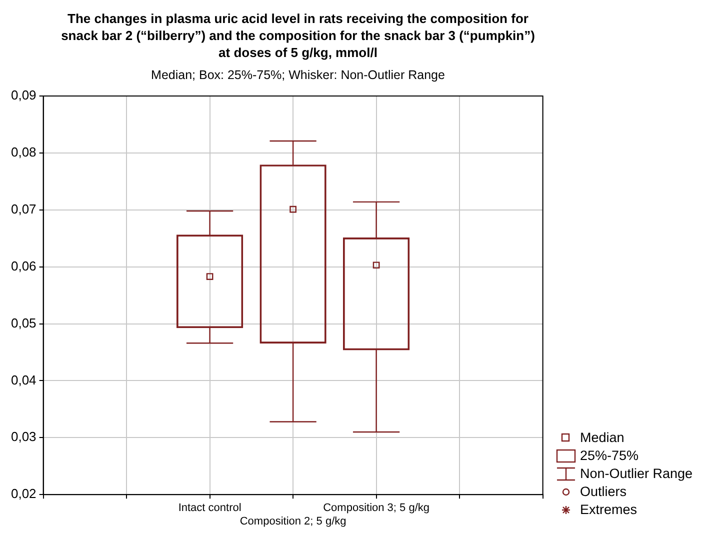 The image size is (709, 539). Describe the element at coordinates (23, 494) in the screenshot. I see `y-tick-label: 0,02` at that location.